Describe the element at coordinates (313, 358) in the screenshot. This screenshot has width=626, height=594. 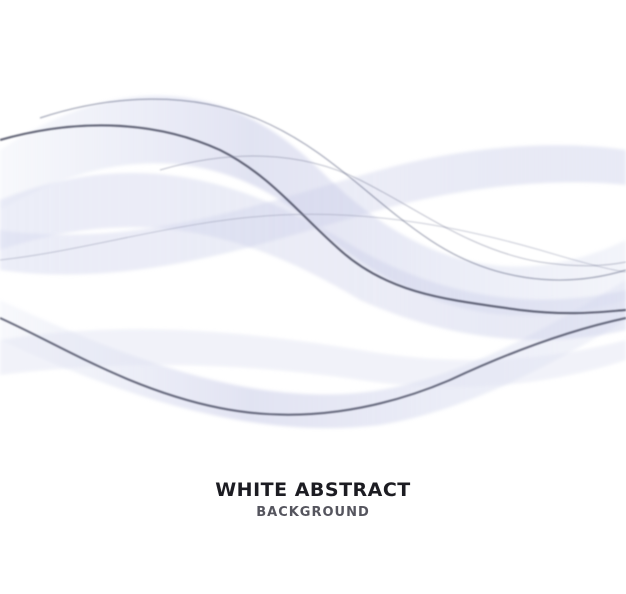
I see `wave-ribbon` at that location.